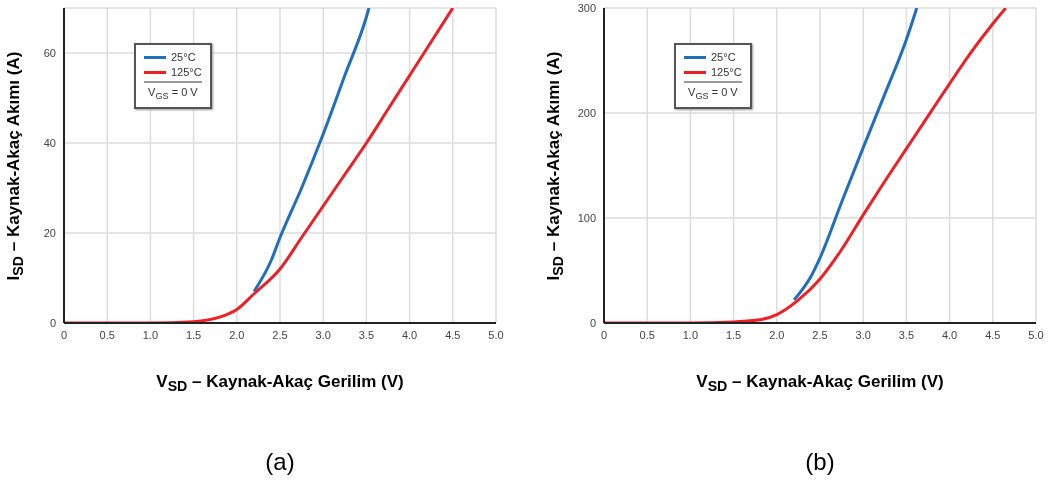 The width and height of the screenshot is (1051, 491). What do you see at coordinates (49, 52) in the screenshot?
I see `y-tick-label: 60` at bounding box center [49, 52].